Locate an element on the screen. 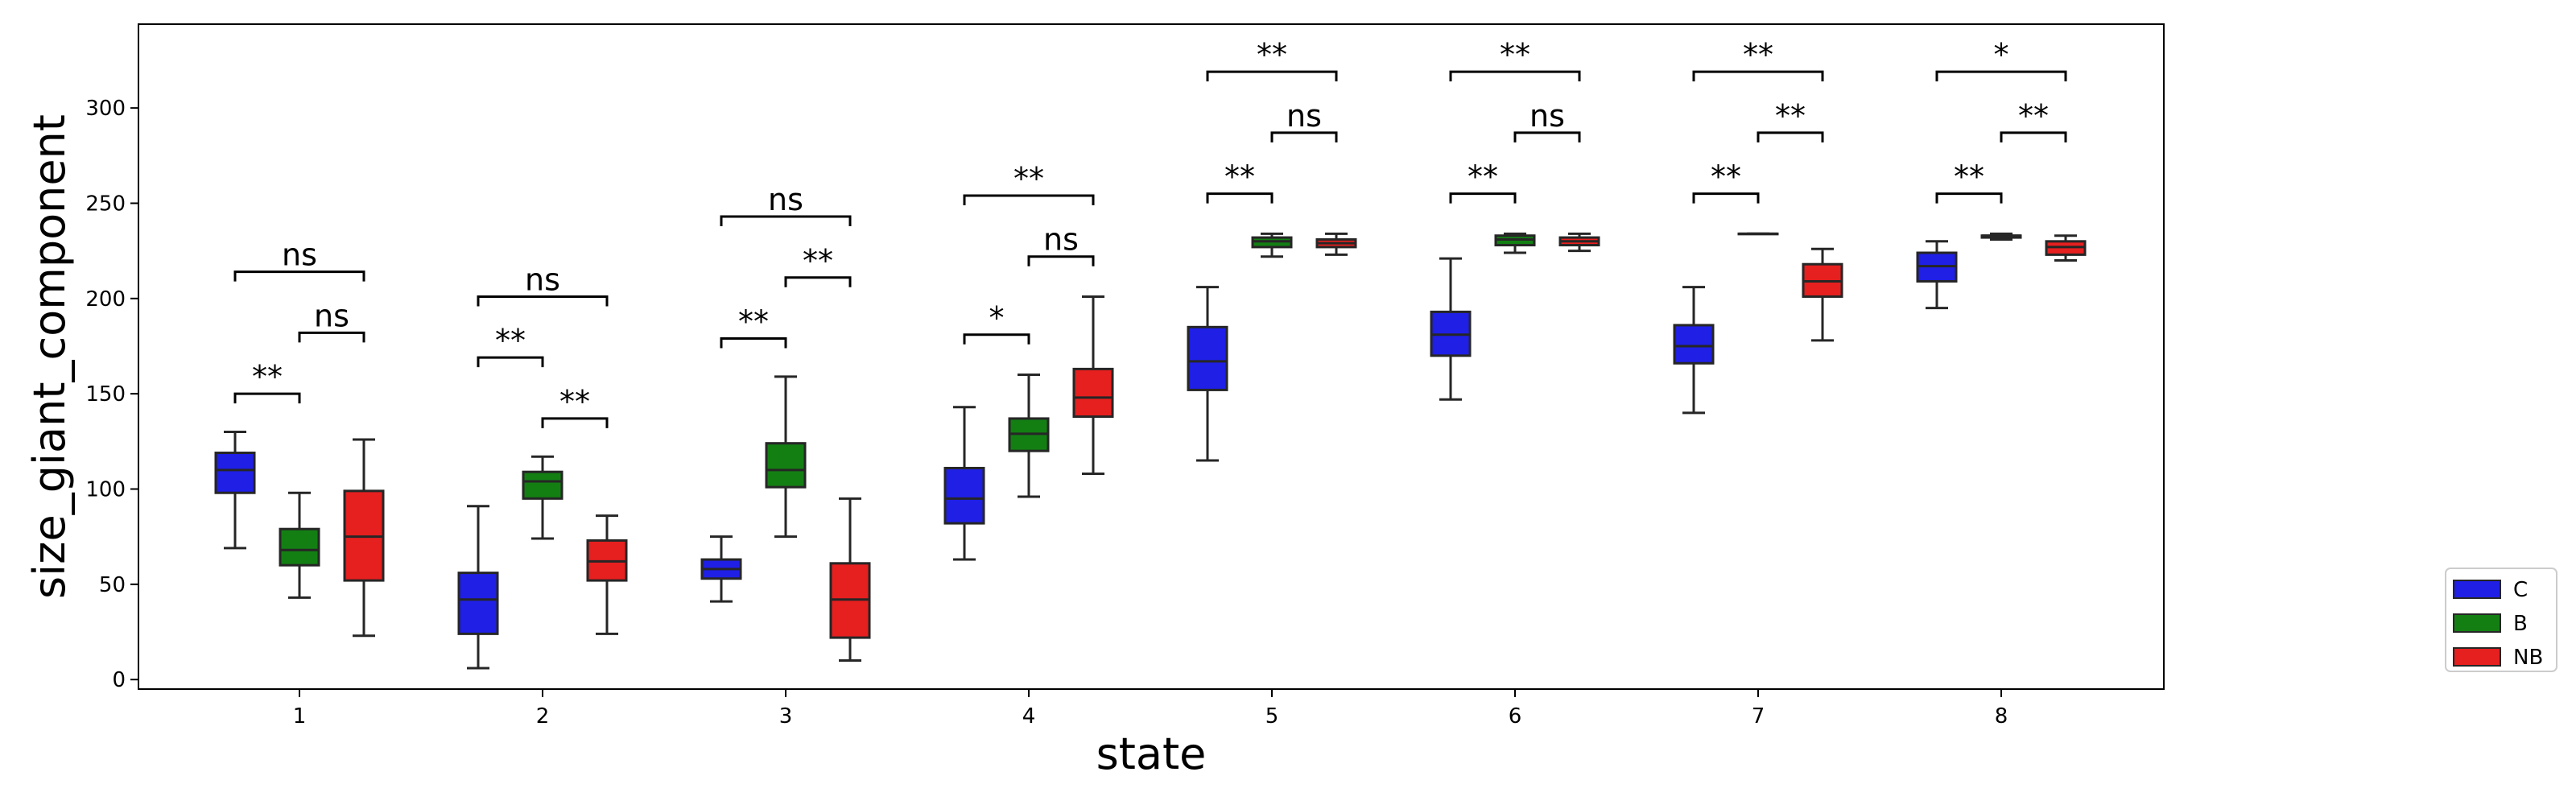  x-axis-title: state is located at coordinates (1151, 754).